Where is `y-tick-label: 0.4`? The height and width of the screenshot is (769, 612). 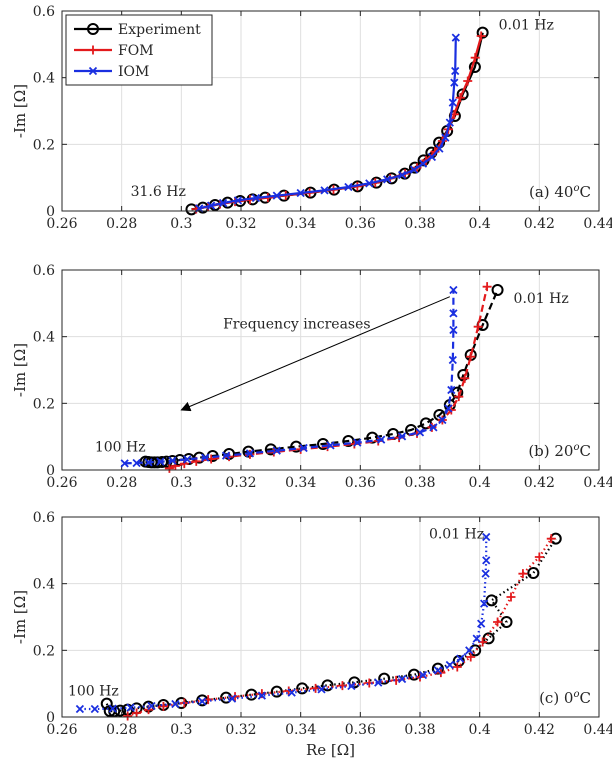
y-tick-label: 0.4 is located at coordinates (44, 585).